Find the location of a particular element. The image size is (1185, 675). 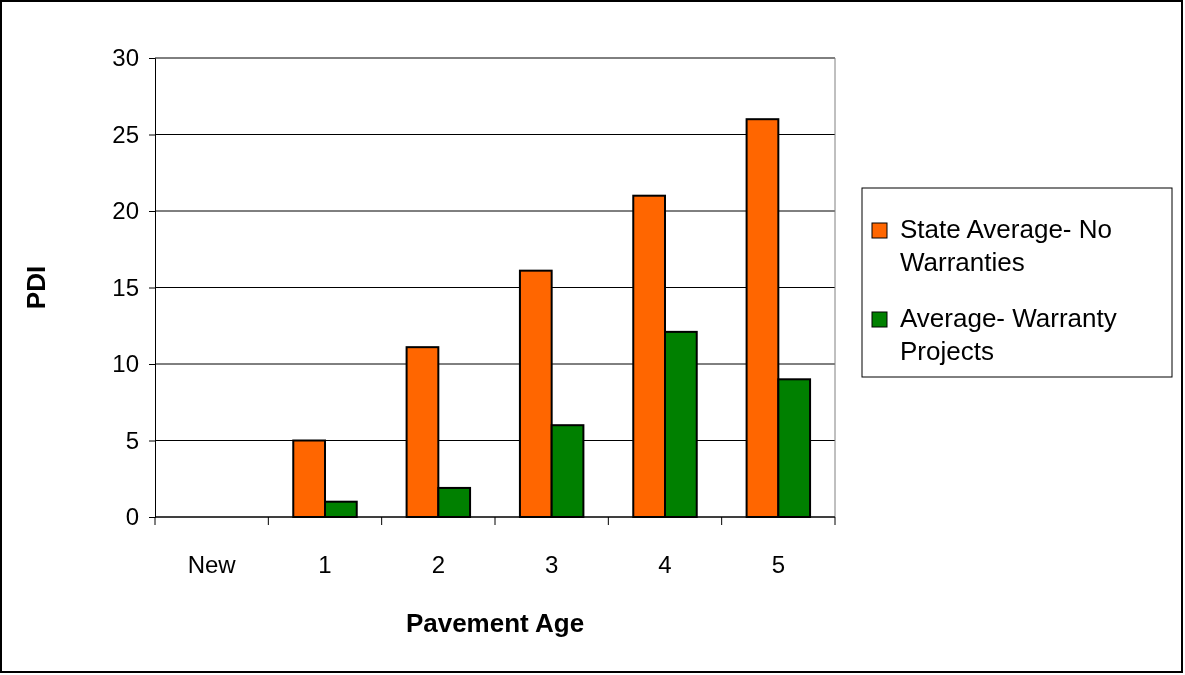

y-axis-title: PDI is located at coordinates (36, 287).